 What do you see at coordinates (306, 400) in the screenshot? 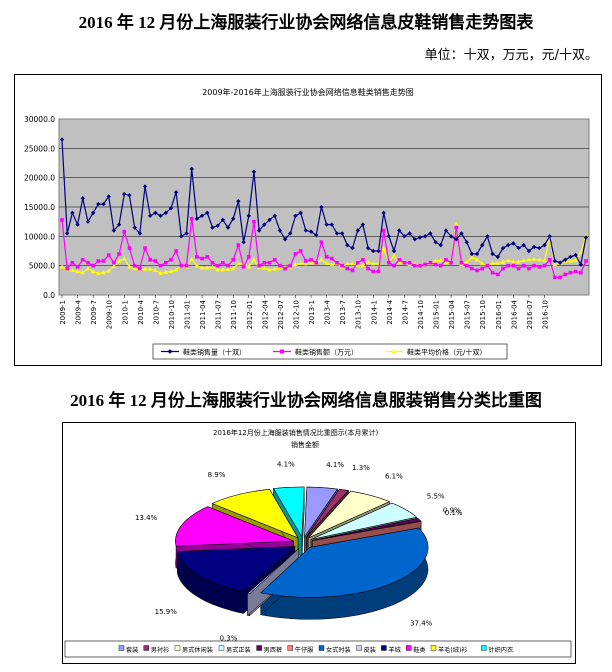
I see `page-title-apparel: 2016 年 12 月份上海服装行业协会网络信息服装销售分类比重图` at bounding box center [306, 400].